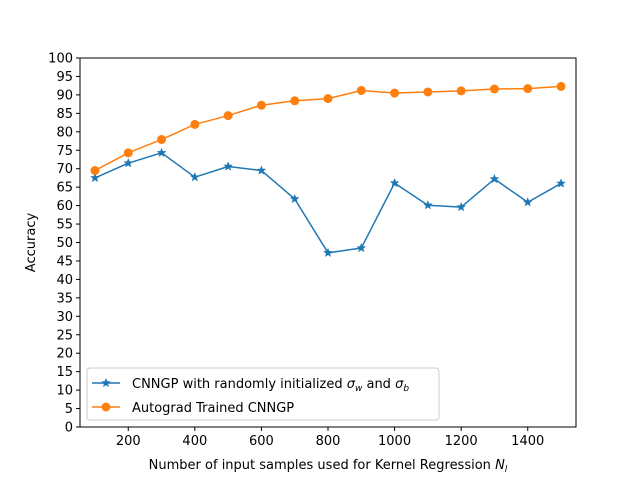  I want to click on y-tick-label: 20, so click(64, 354).